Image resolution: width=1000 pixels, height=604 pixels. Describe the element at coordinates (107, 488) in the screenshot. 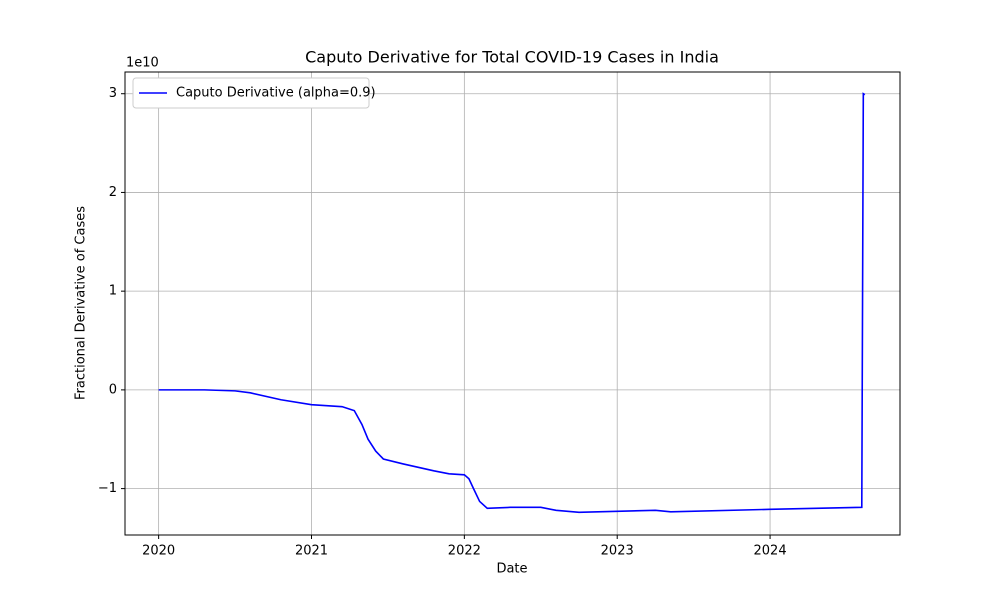

I see `y-tick-label: −1` at that location.